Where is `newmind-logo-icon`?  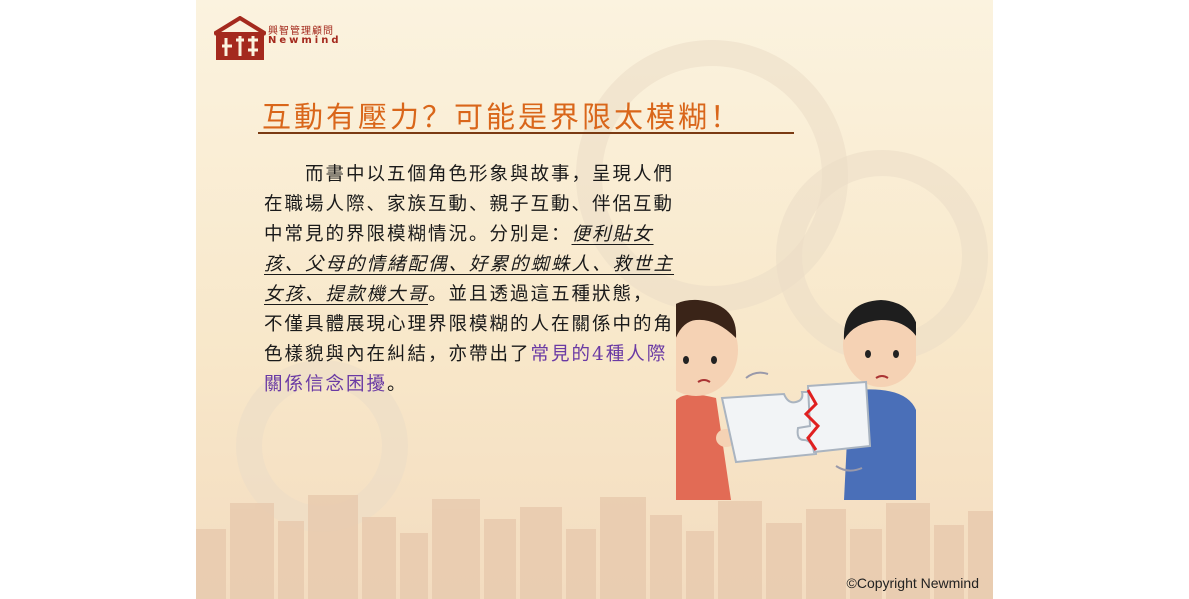
newmind-logo-icon is located at coordinates (240, 38).